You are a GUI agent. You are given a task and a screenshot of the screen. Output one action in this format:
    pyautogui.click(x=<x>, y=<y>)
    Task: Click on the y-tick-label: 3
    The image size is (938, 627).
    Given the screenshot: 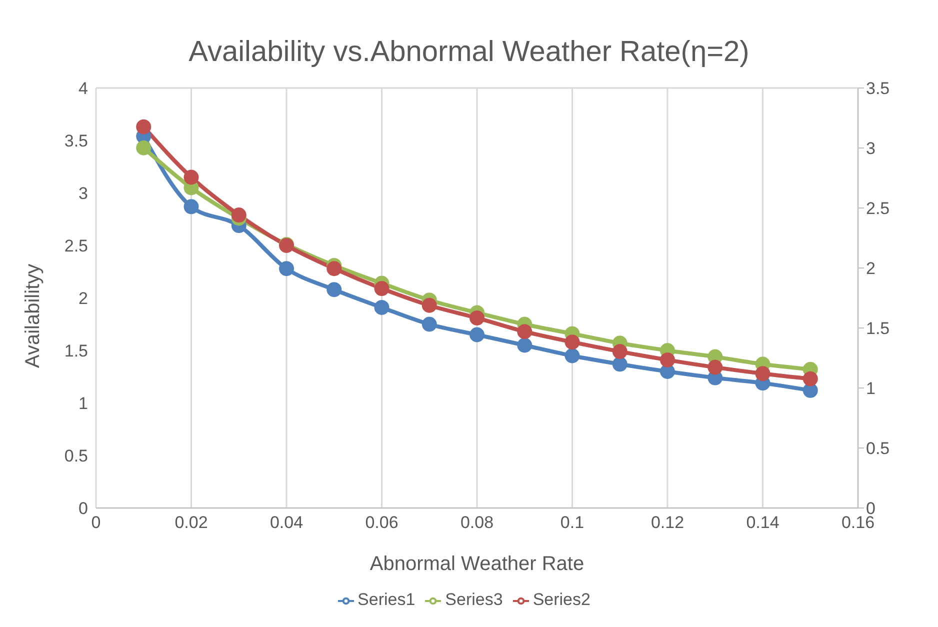 What is the action you would take?
    pyautogui.click(x=83, y=194)
    